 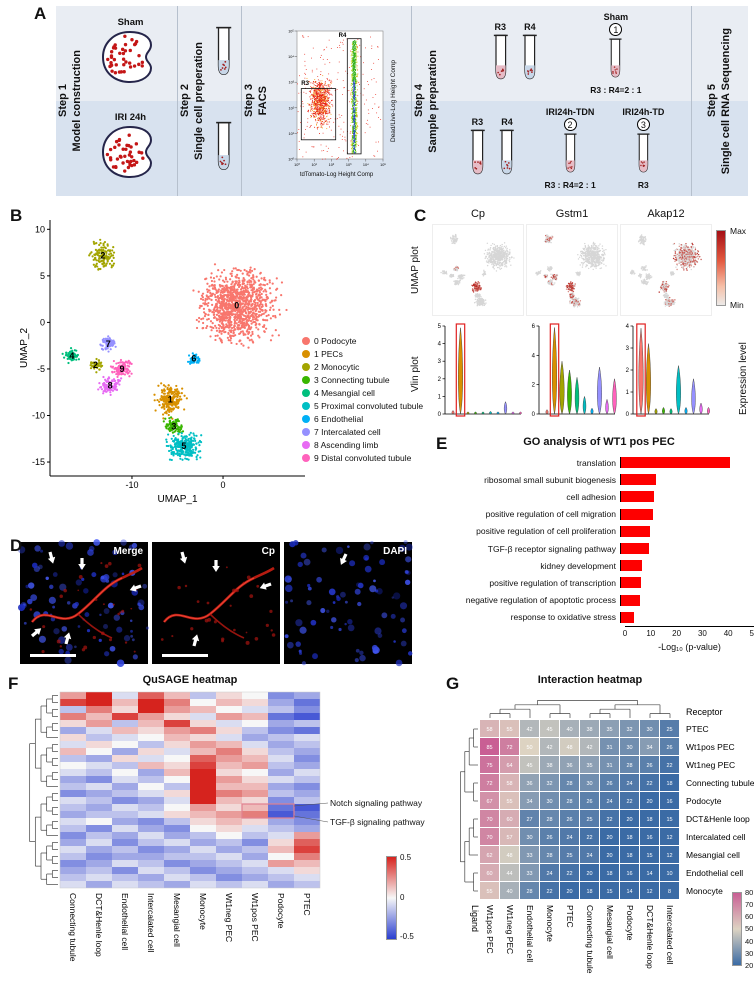 What do you see at coordinates (361, 353) in the screenshot?
I see `legend-item: 1 PECs` at bounding box center [361, 353].